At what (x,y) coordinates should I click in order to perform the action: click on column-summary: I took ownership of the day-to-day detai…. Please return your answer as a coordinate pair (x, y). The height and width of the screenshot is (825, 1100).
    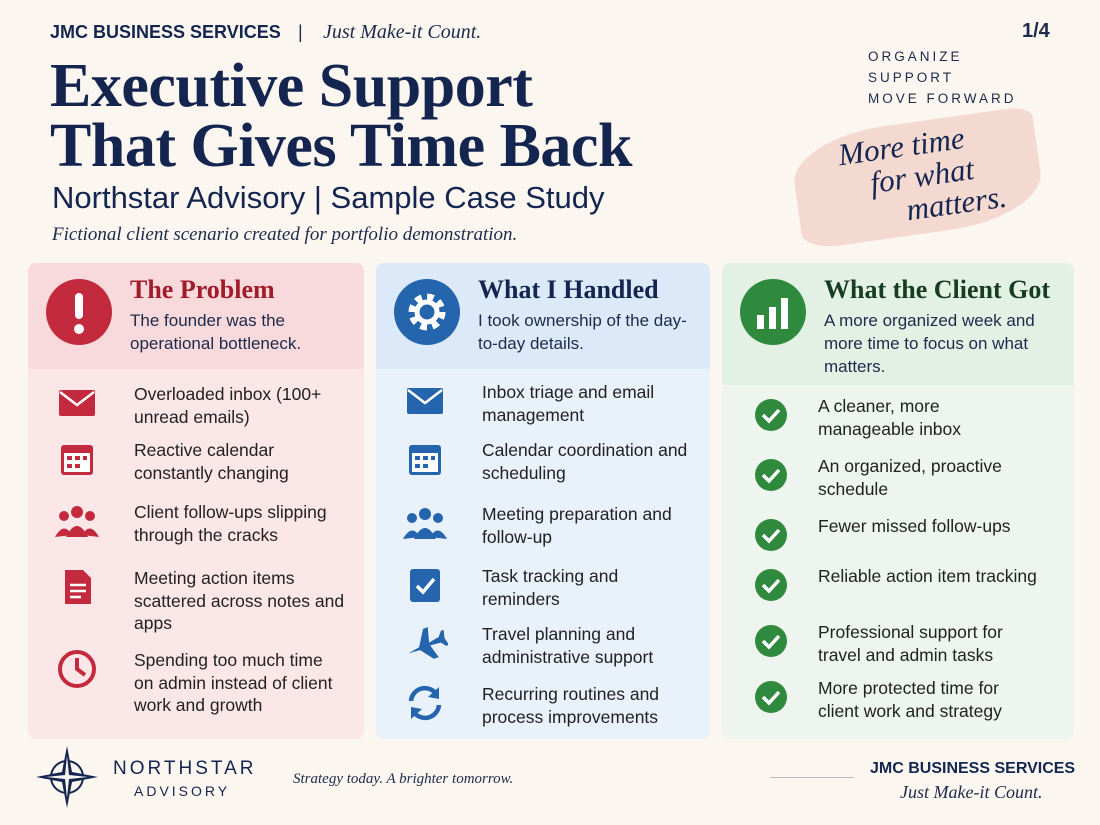
    Looking at the image, I should click on (582, 332).